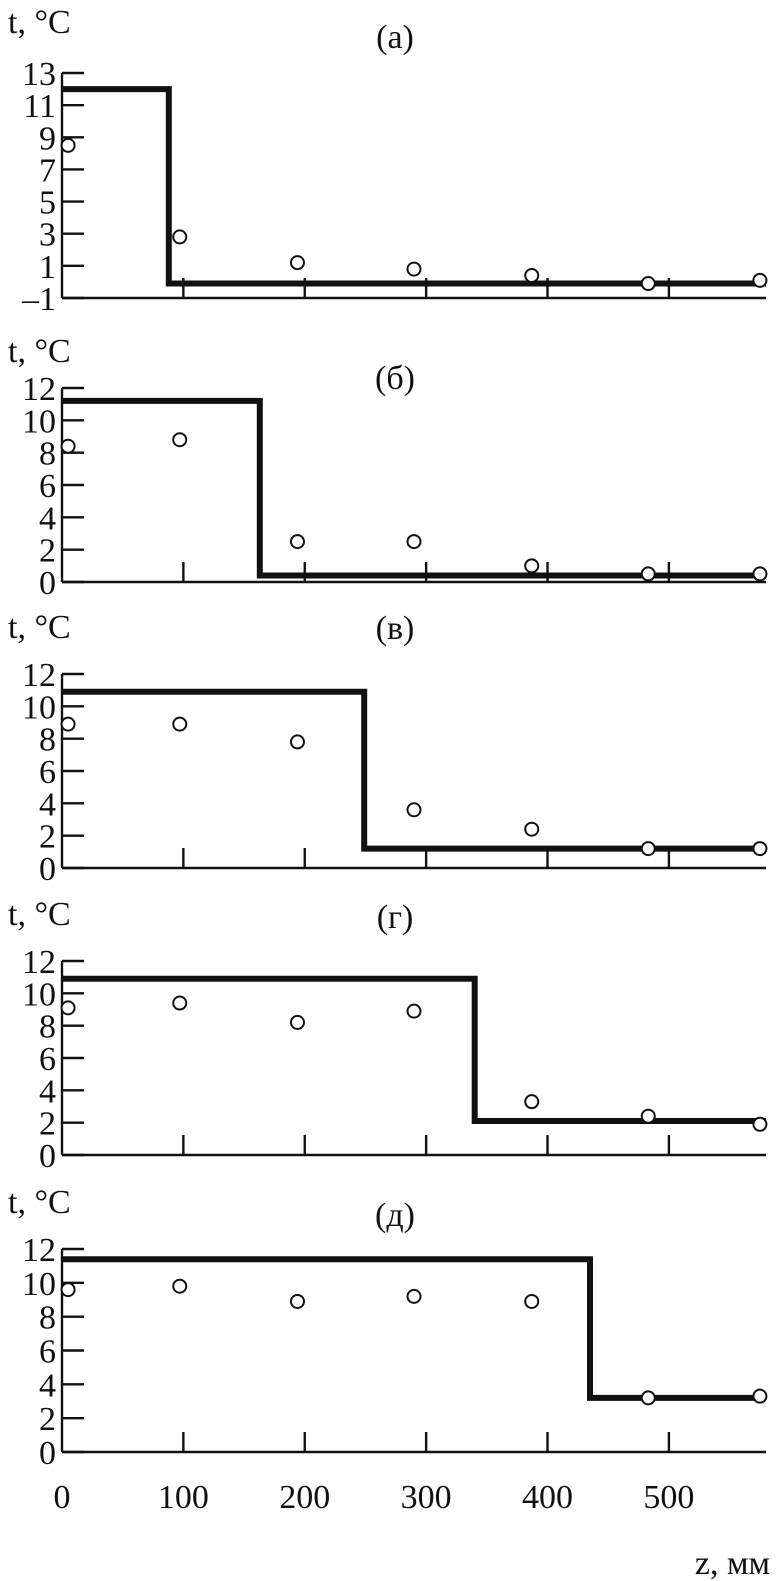 This screenshot has width=778, height=1581. Describe the element at coordinates (395, 628) in the screenshot. I see `panel-label: (в)` at that location.